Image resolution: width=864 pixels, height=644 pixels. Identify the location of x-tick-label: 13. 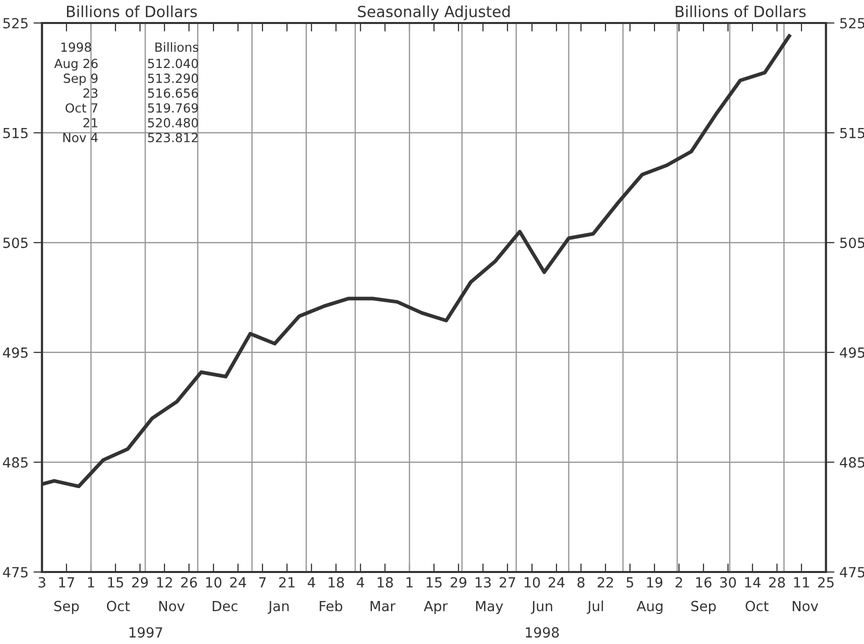
(483, 582).